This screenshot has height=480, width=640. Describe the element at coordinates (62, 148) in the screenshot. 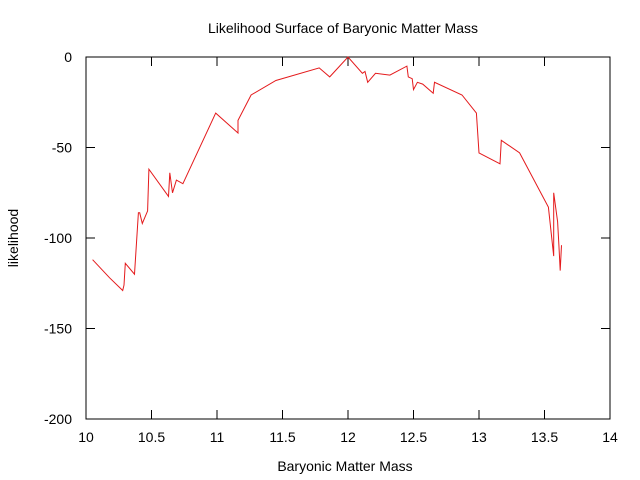

I see `y-tick-label: -50` at that location.